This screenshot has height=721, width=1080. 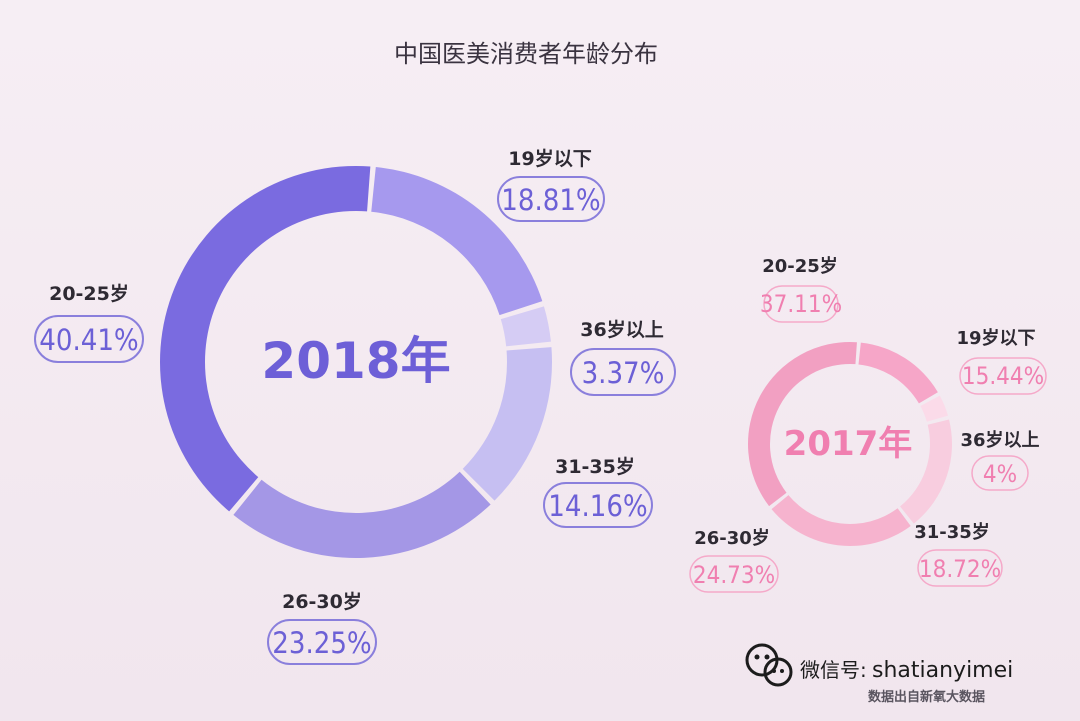 I want to click on value-label: 18.81%, so click(x=550, y=200).